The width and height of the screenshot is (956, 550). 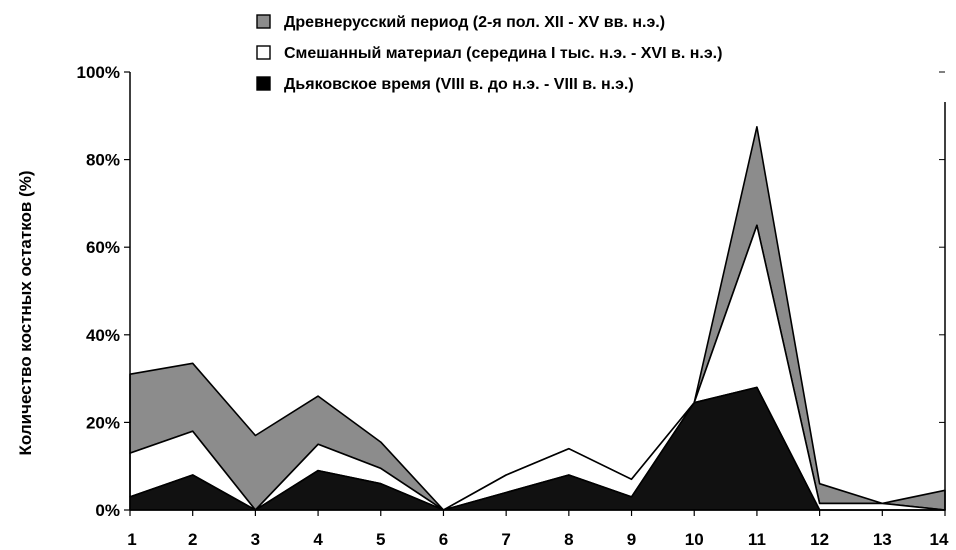 I want to click on y-tick-label: 100%, so click(x=98, y=72).